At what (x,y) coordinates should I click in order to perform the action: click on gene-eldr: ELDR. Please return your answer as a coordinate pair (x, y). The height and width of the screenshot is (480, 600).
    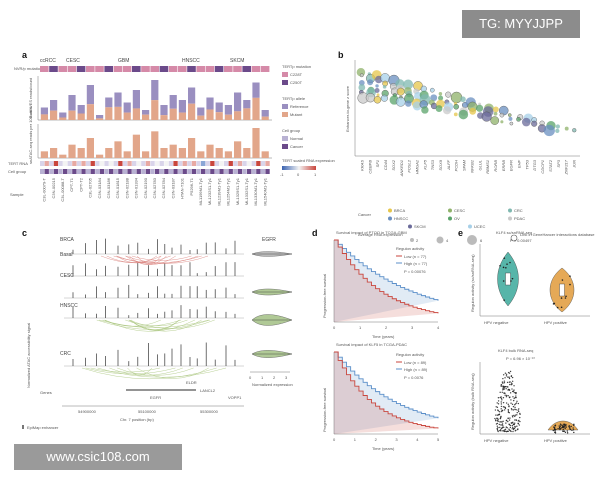
    Looking at the image, I should click on (191, 382).